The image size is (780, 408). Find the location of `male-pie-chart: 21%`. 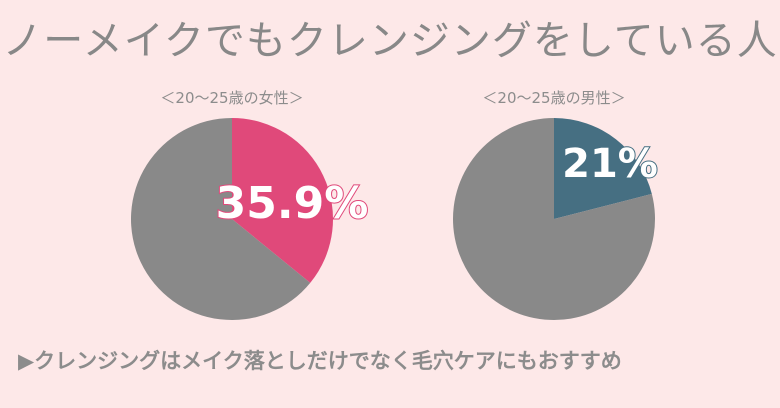

male-pie-chart: 21% is located at coordinates (556, 219).